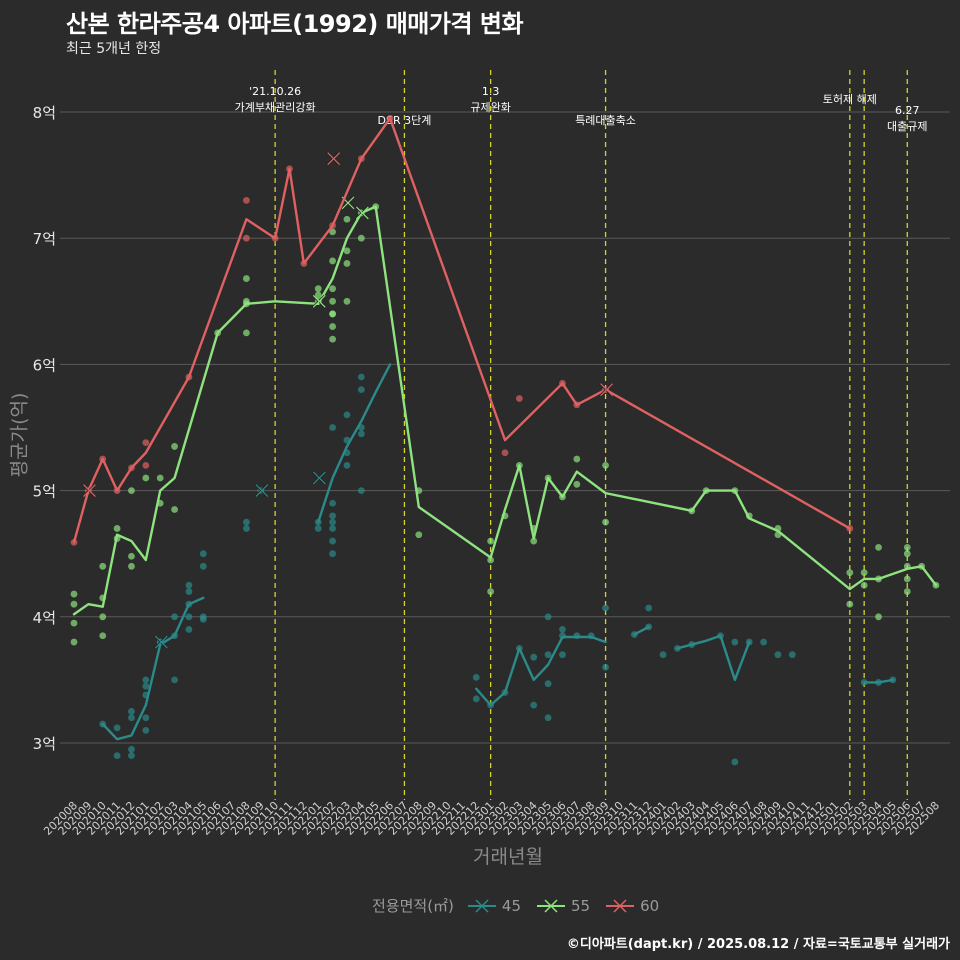  What do you see at coordinates (581, 905) in the screenshot?
I see `legend-label-55: 55` at bounding box center [581, 905].